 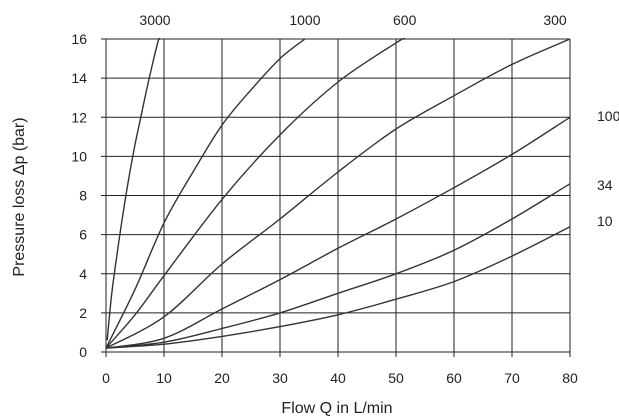 I want to click on x-axis-label: Flow Q in L/min, so click(x=336, y=408).